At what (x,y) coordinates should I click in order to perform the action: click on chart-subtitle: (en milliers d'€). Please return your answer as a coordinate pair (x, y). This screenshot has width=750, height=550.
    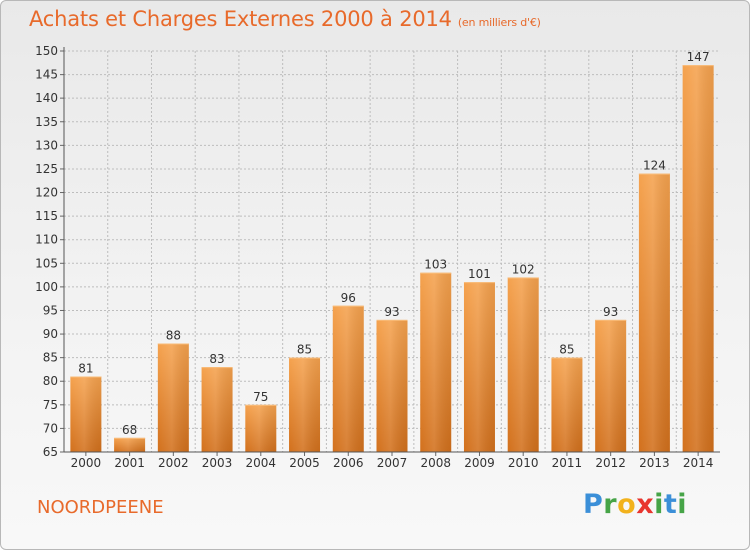
    Looking at the image, I should click on (499, 22).